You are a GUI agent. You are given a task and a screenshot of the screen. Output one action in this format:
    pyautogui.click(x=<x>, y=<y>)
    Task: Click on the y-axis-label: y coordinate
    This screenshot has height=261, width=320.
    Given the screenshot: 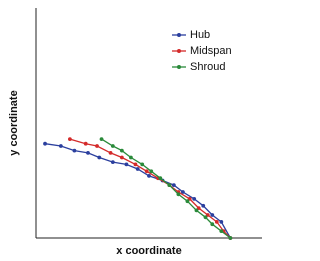 What is the action you would take?
    pyautogui.click(x=14, y=122)
    